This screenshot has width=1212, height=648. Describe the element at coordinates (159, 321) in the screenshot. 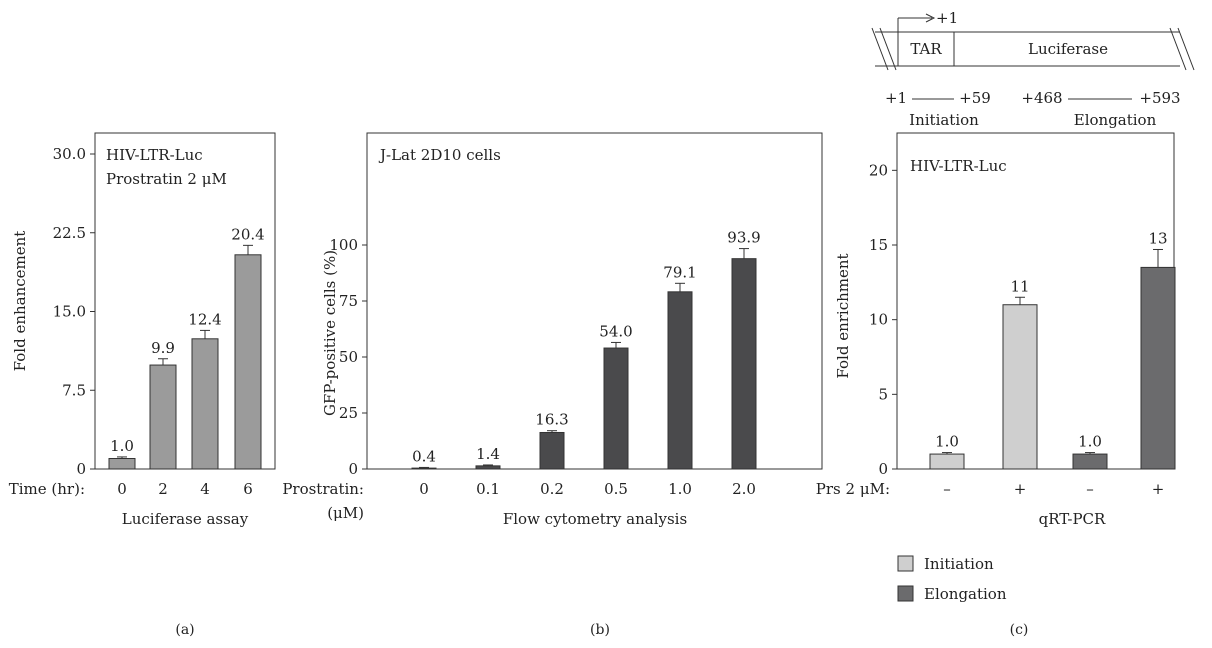

I see `panel-a-marks: 0 7.5 15.0 22.5 30.0 1.0 9.9 12.4 20.4 0 2 4 6` at that location.